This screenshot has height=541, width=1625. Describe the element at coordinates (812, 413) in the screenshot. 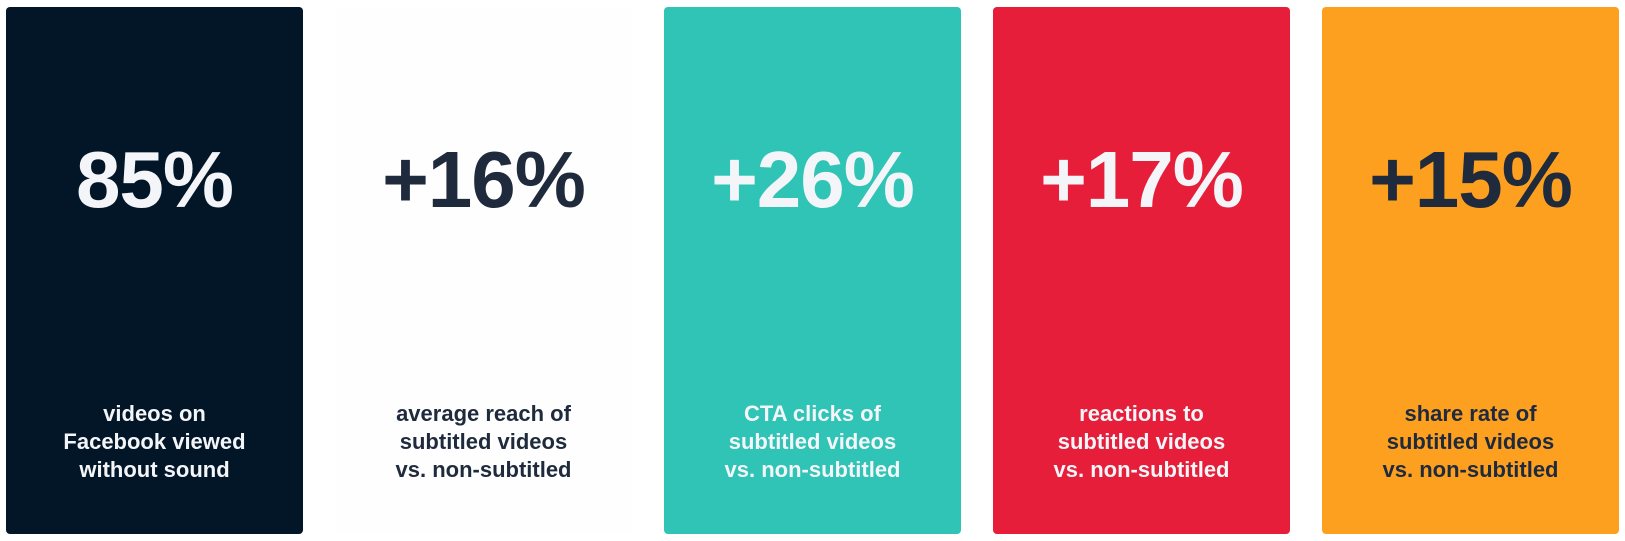

I see `description-line: CTA clicks of` at that location.